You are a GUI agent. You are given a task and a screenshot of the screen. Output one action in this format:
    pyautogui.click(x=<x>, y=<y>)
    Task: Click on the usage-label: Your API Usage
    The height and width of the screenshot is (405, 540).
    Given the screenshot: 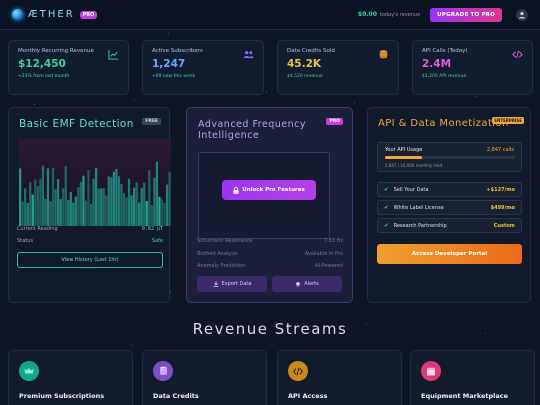 What is the action you would take?
    pyautogui.click(x=404, y=150)
    